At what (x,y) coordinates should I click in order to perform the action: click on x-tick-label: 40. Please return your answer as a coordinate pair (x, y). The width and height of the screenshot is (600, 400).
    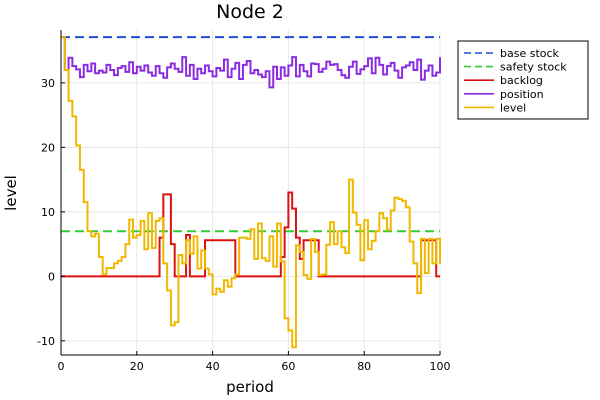
    Looking at the image, I should click on (213, 366).